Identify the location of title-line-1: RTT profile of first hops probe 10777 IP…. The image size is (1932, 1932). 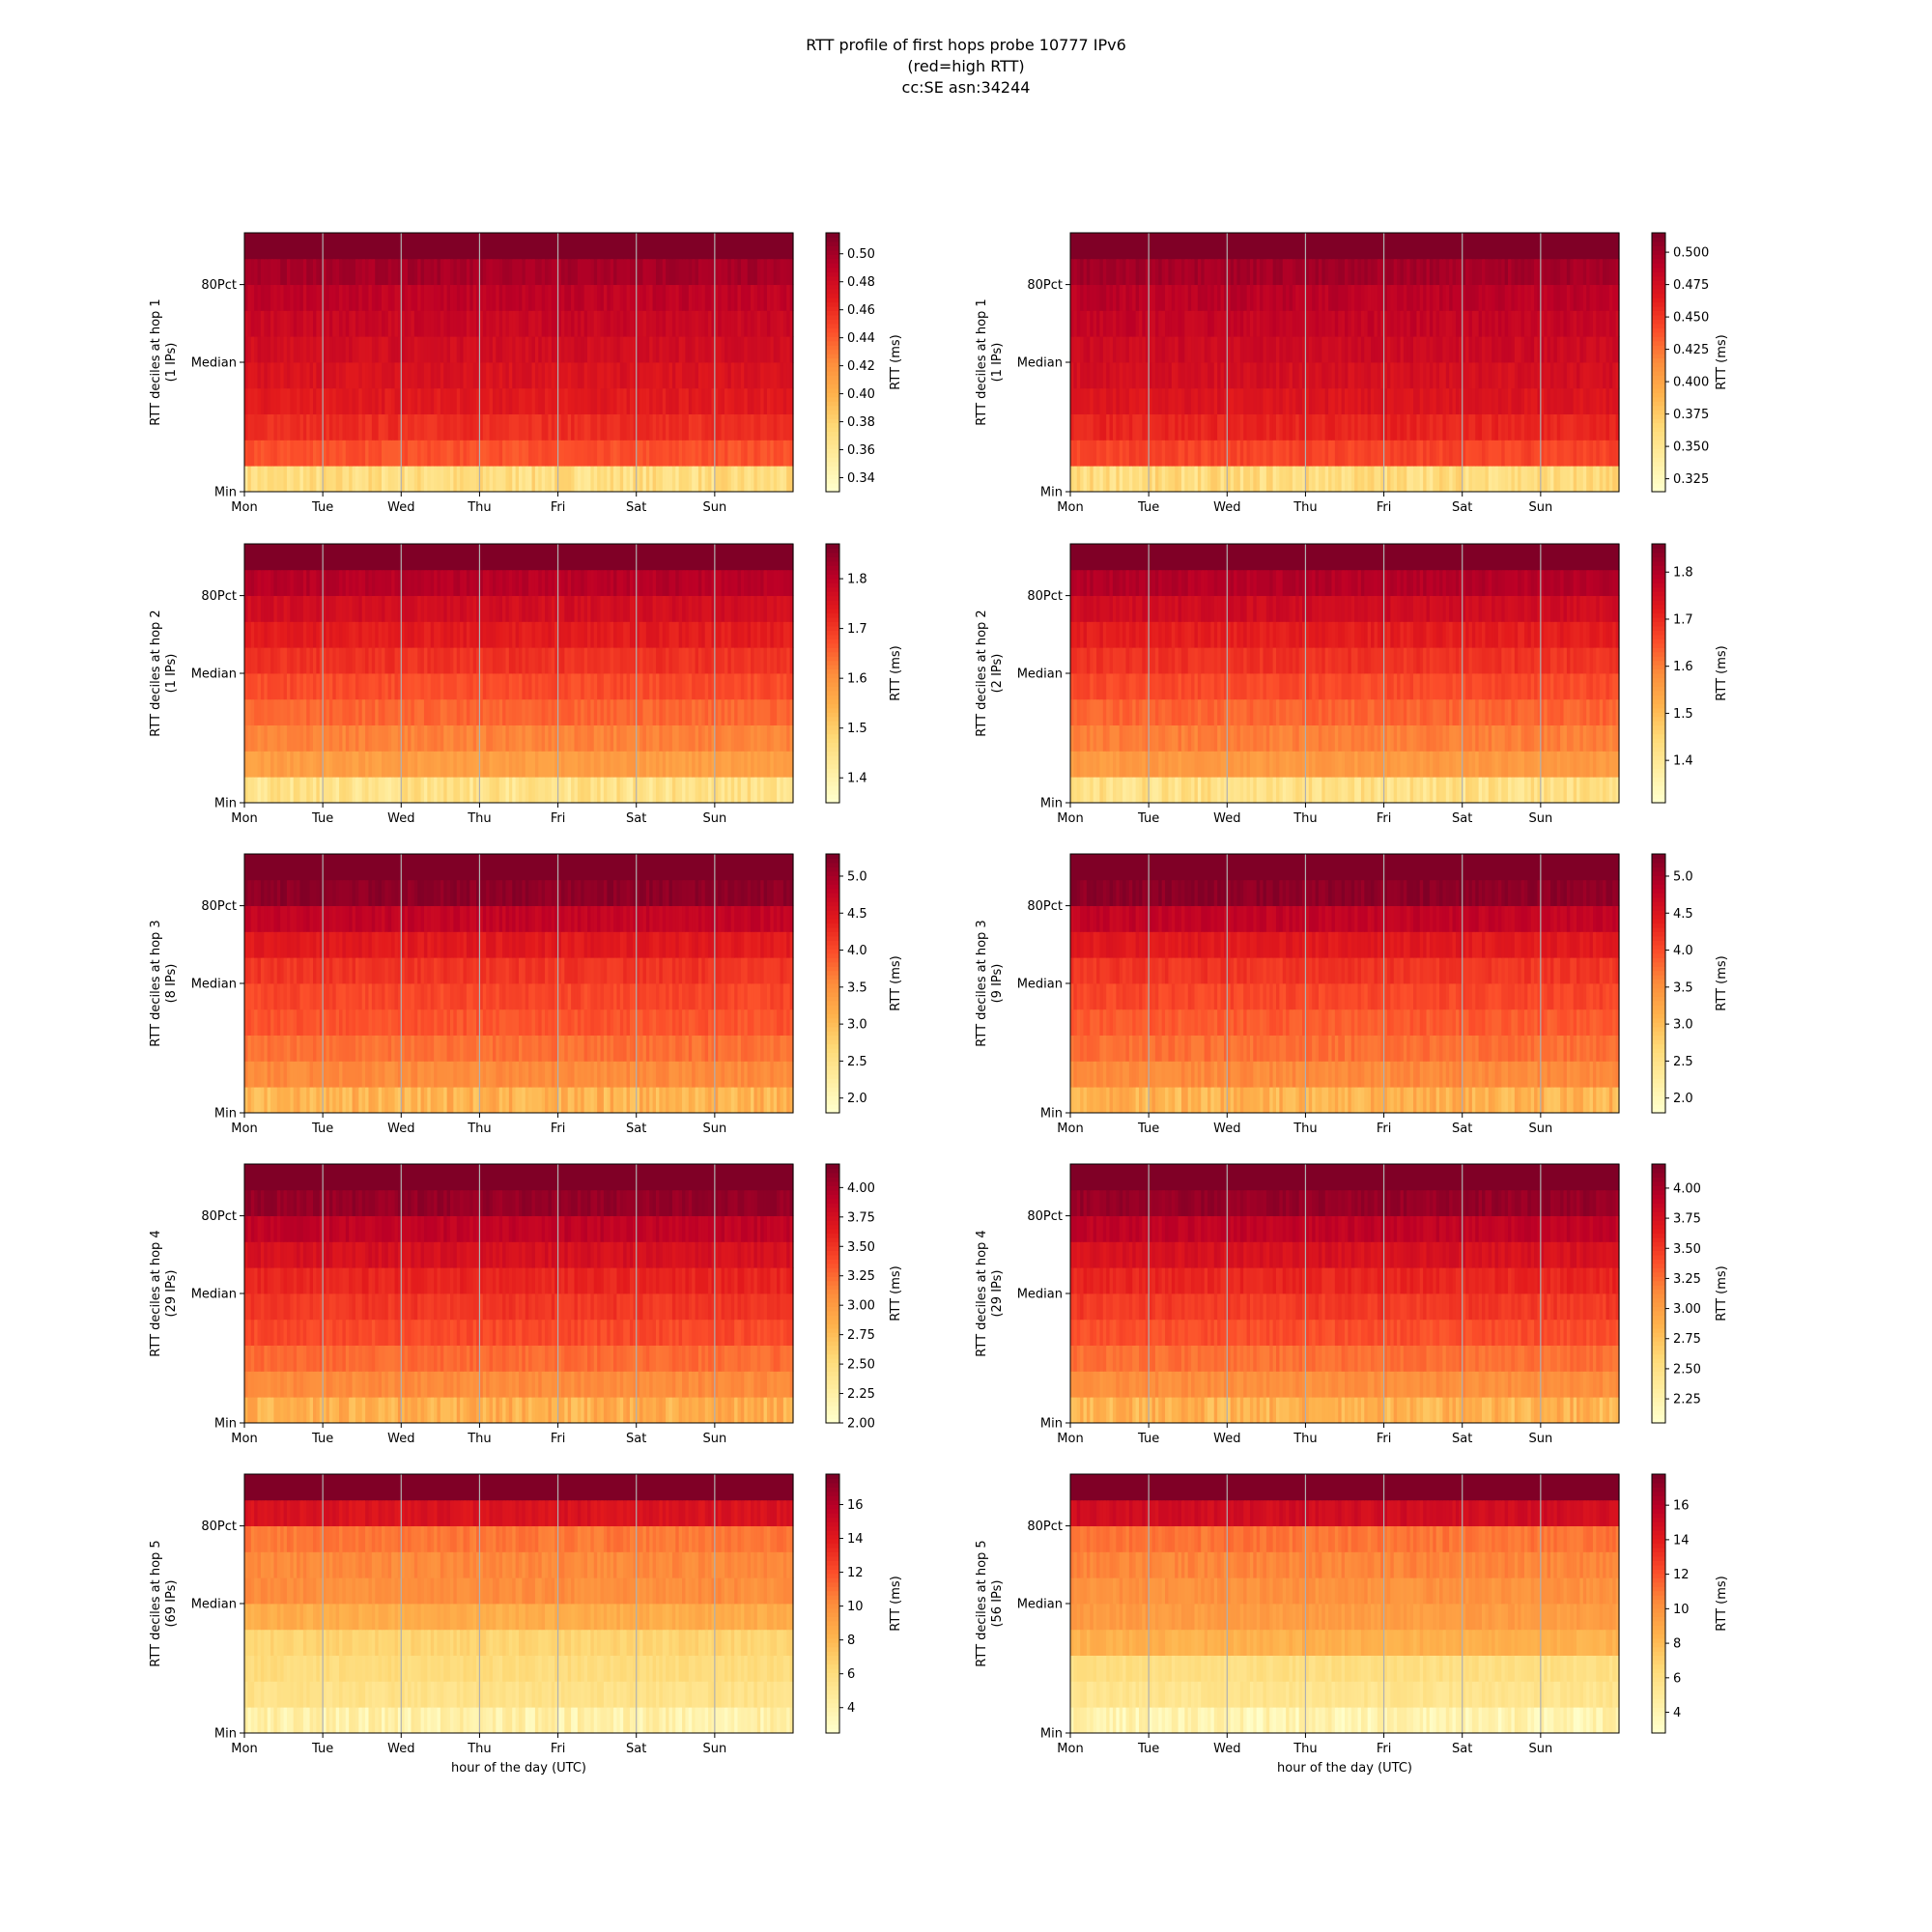
(966, 45).